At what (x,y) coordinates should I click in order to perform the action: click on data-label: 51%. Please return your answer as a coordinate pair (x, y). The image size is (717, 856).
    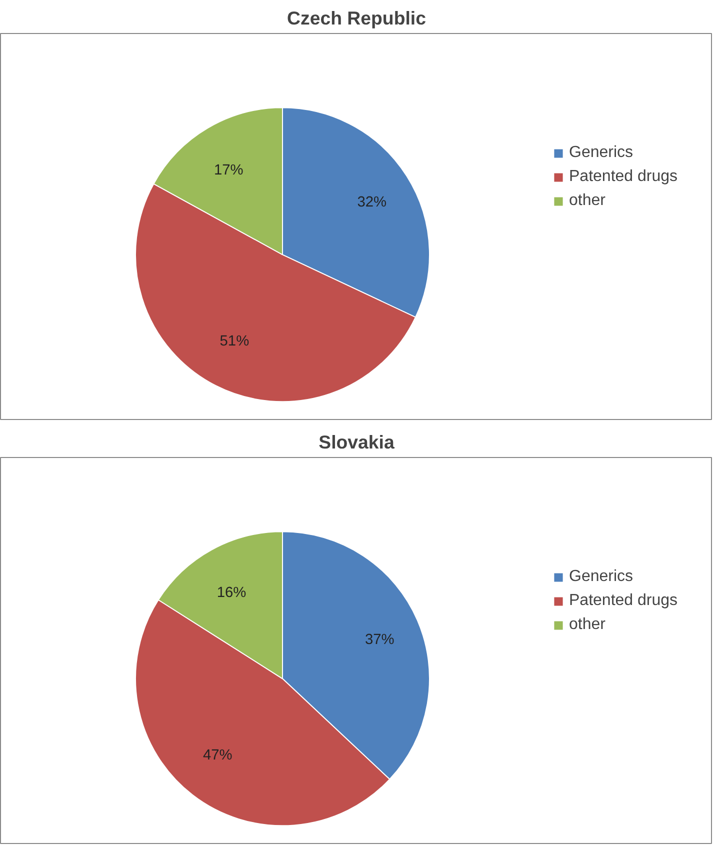
    Looking at the image, I should click on (235, 342).